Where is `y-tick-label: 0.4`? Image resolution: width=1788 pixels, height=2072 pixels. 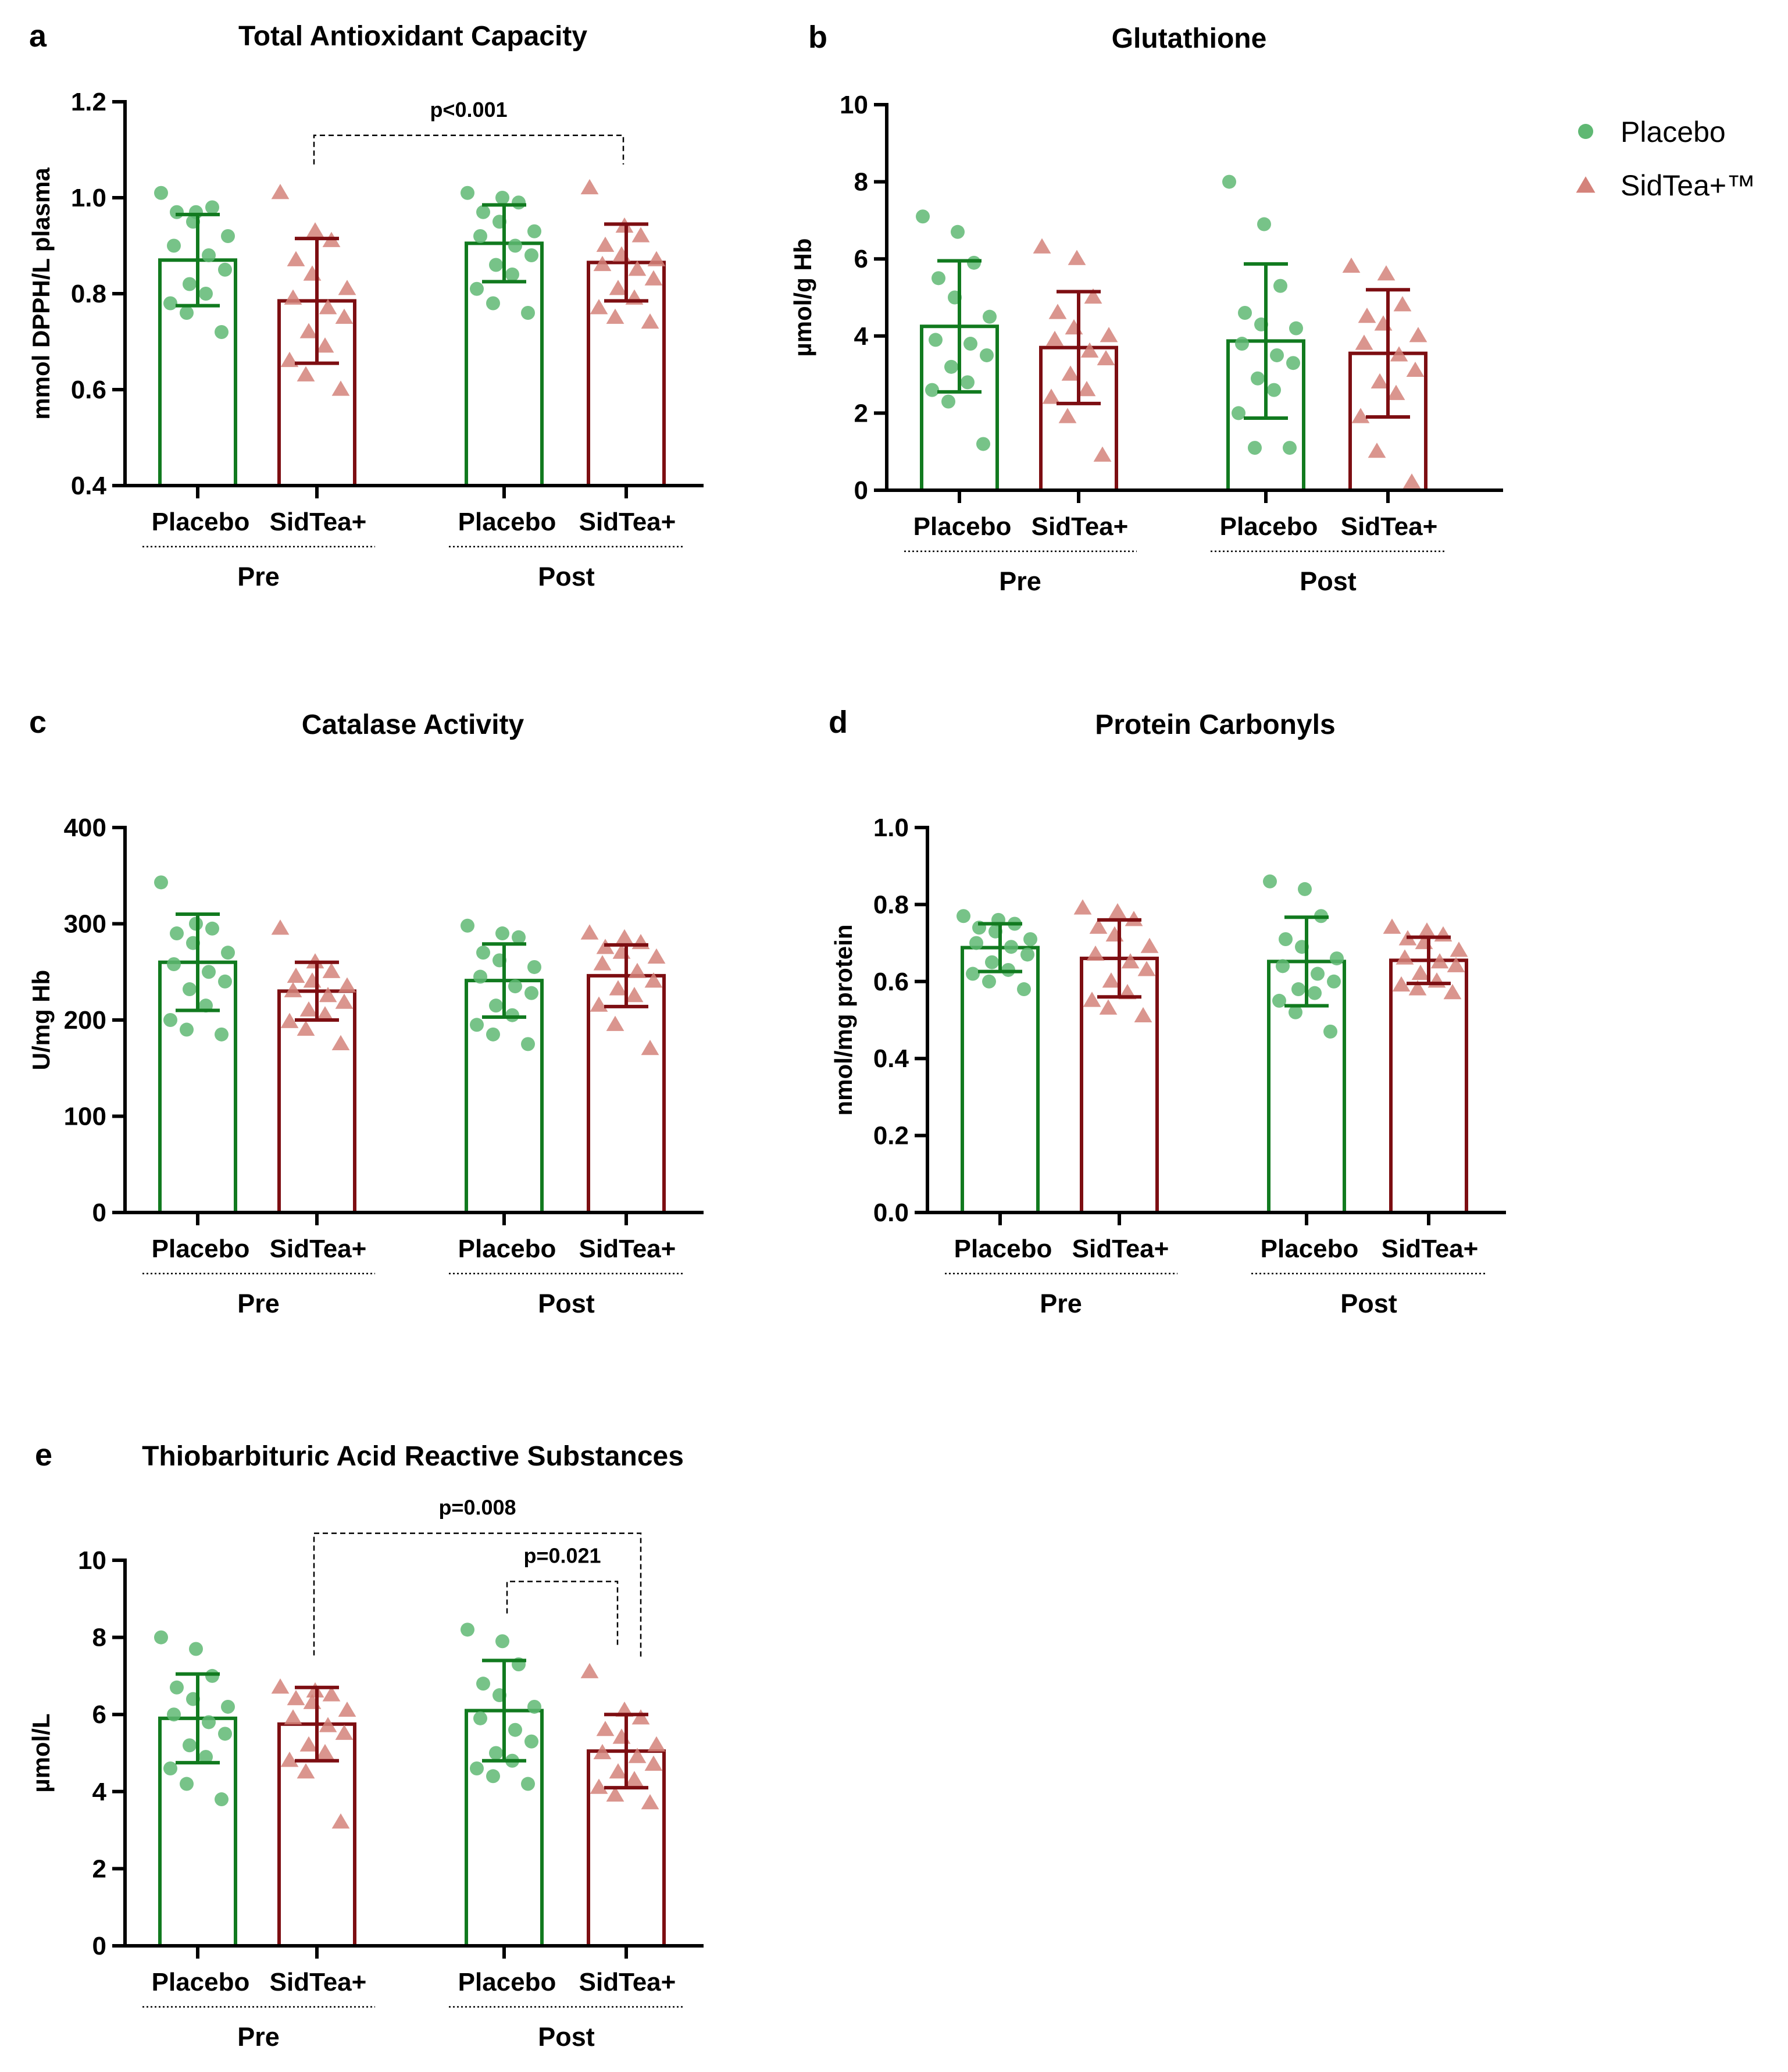
y-tick-label: 0.4 is located at coordinates (89, 486).